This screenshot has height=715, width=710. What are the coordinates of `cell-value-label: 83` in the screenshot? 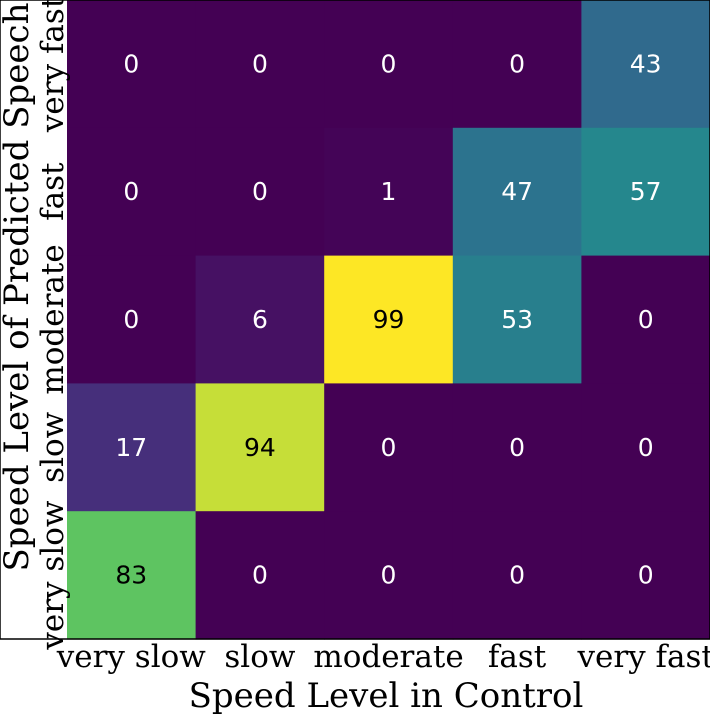 It's located at (131, 575).